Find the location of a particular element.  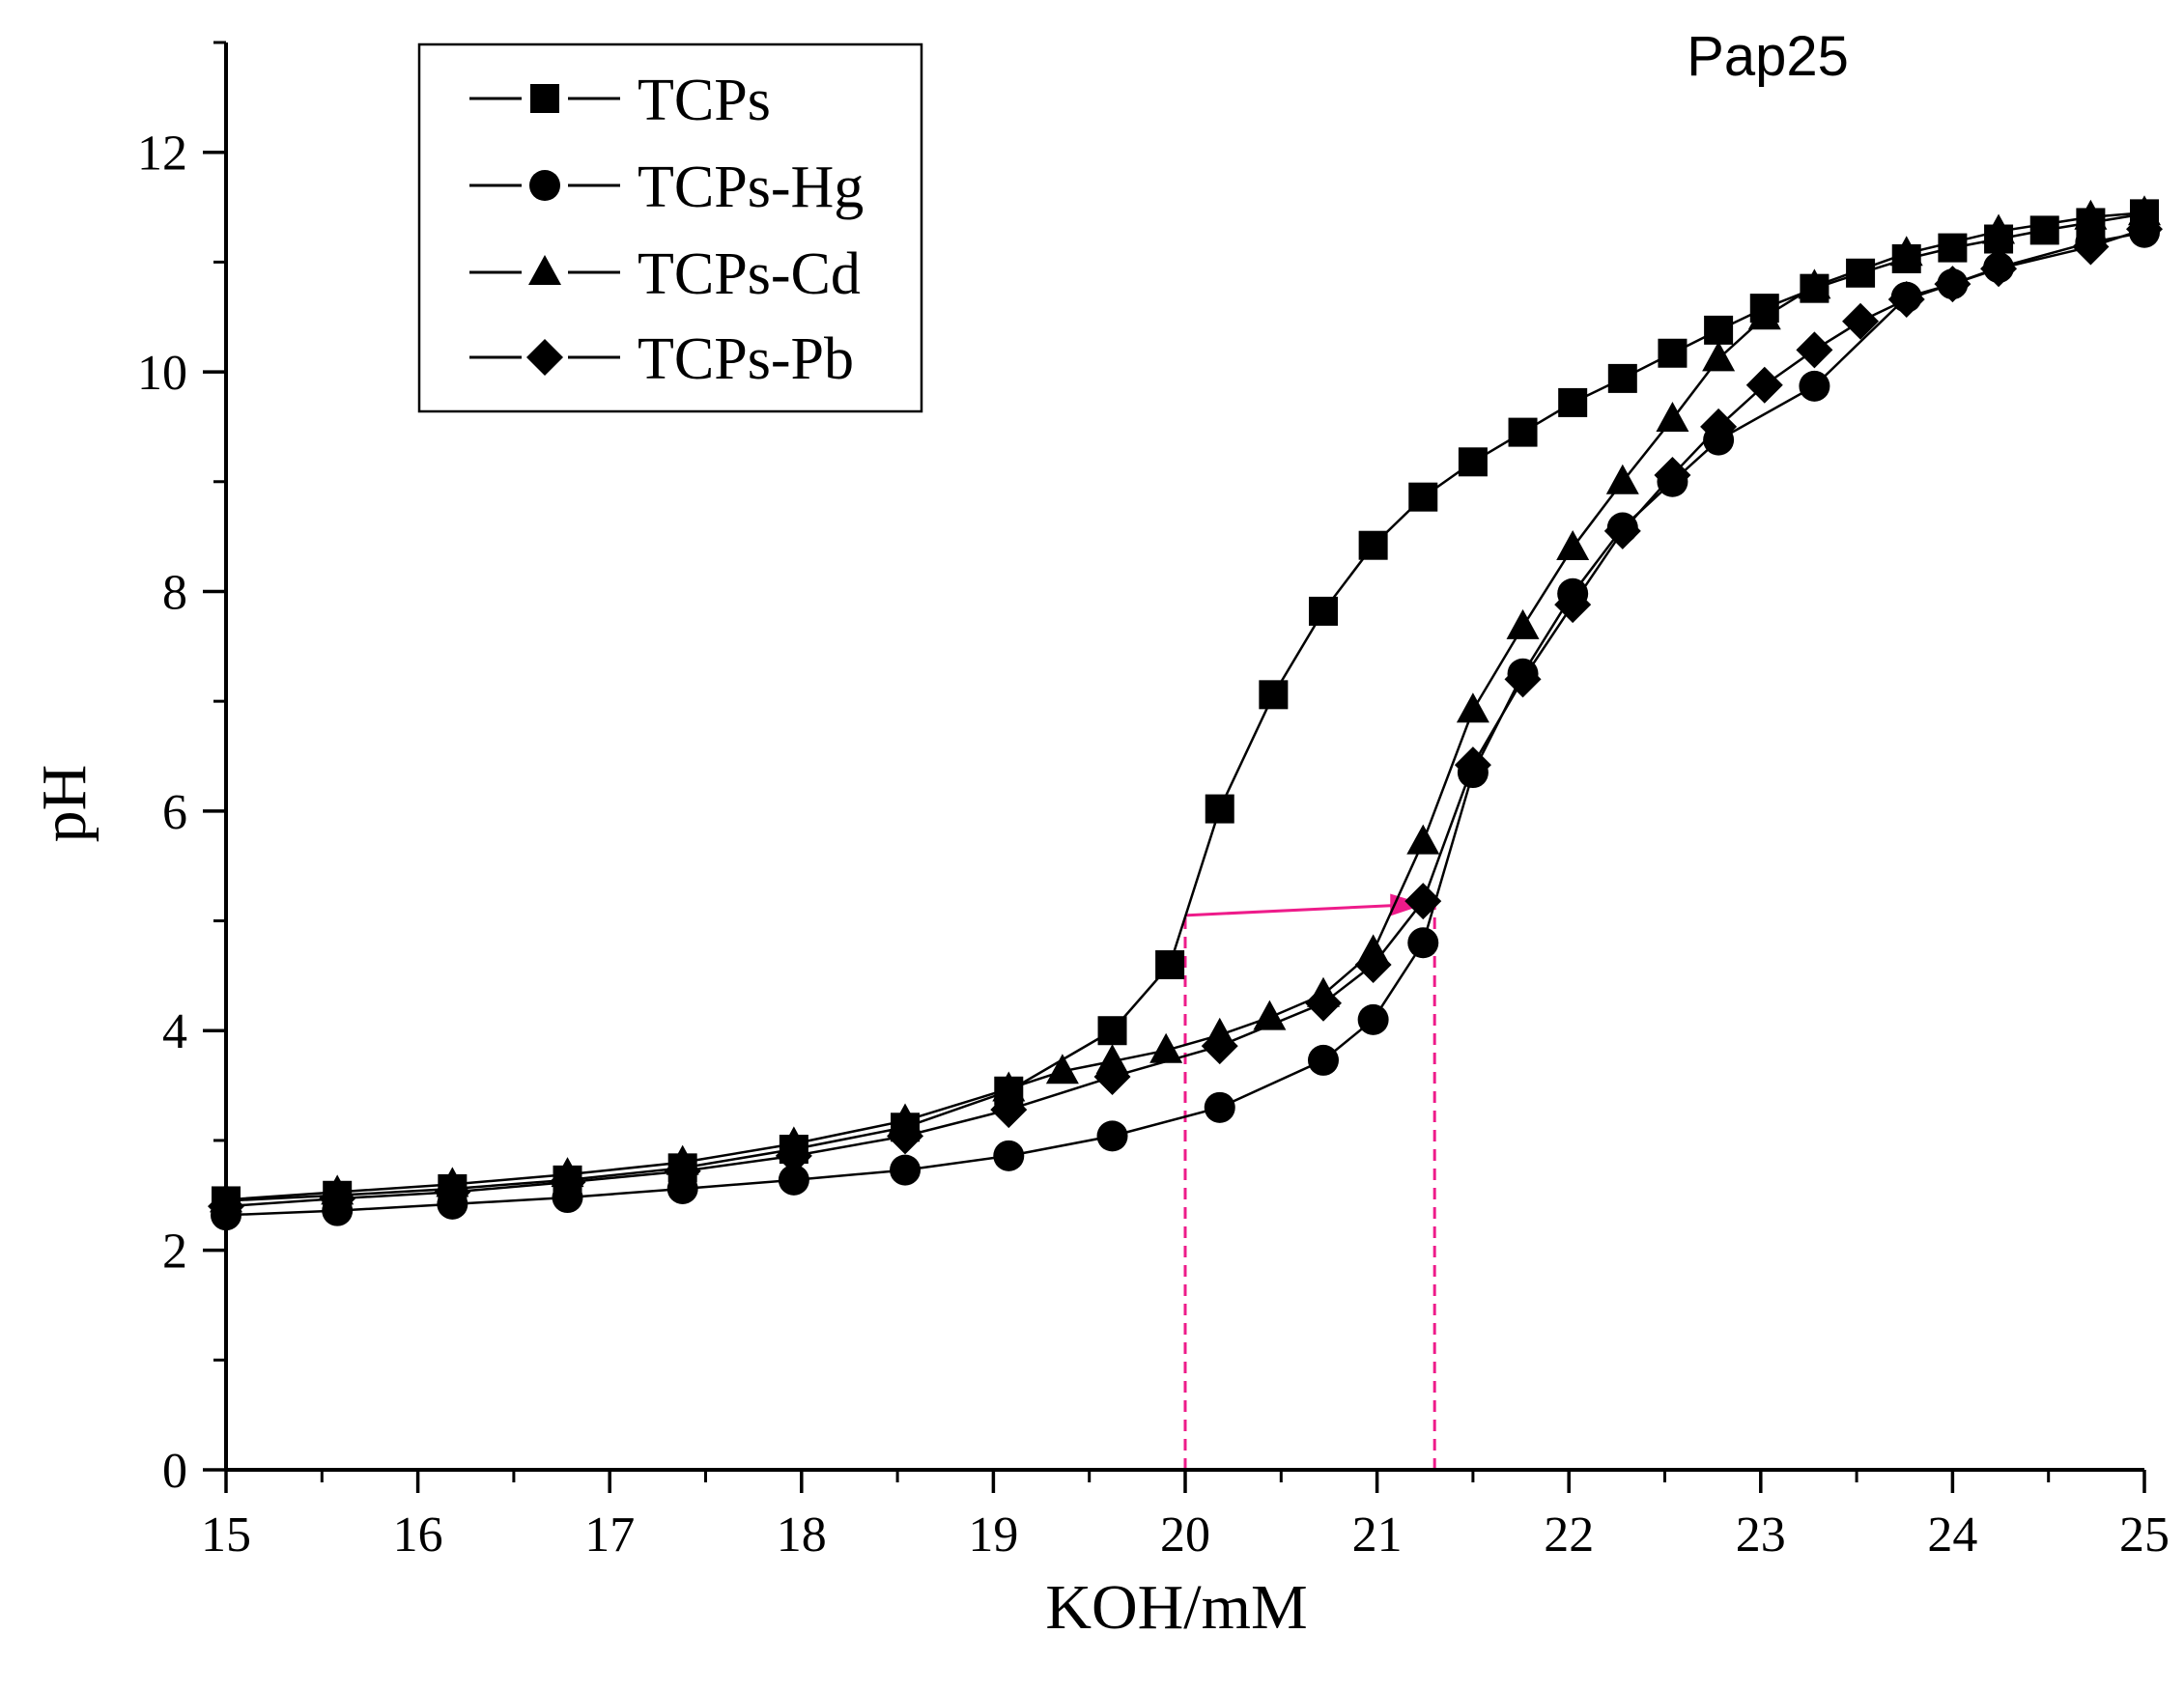

legend-marker-TCPs-Hg is located at coordinates (545, 185).